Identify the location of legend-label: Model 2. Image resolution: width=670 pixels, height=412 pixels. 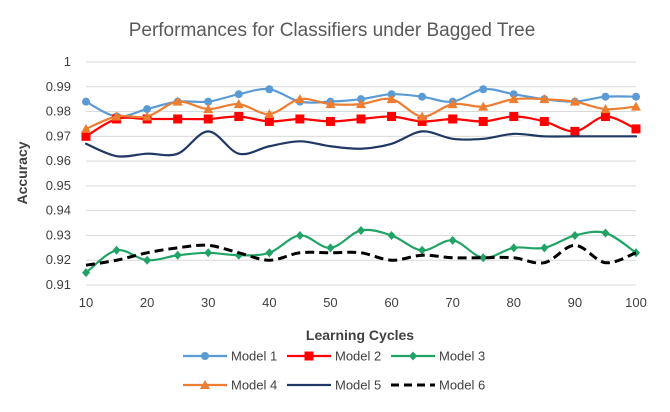
(358, 356).